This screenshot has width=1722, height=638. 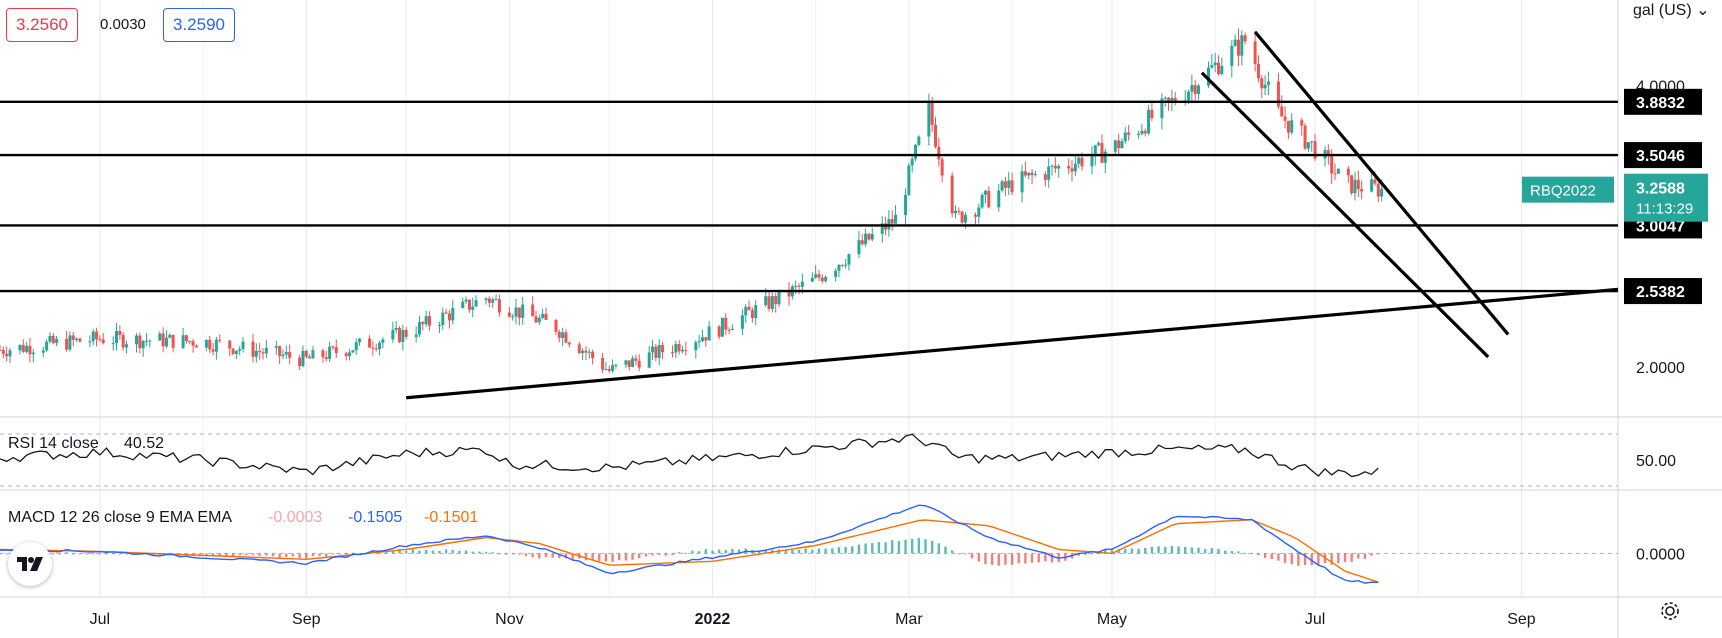 I want to click on settings-gear-icon, so click(x=1670, y=613).